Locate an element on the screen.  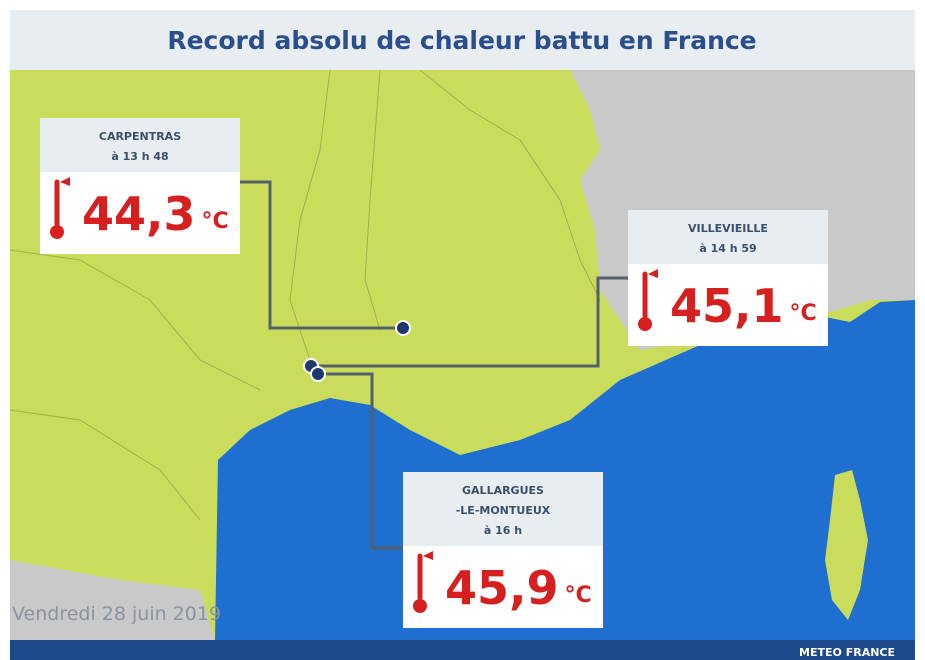
station-name: VILLEVIEILLE is located at coordinates (728, 228).